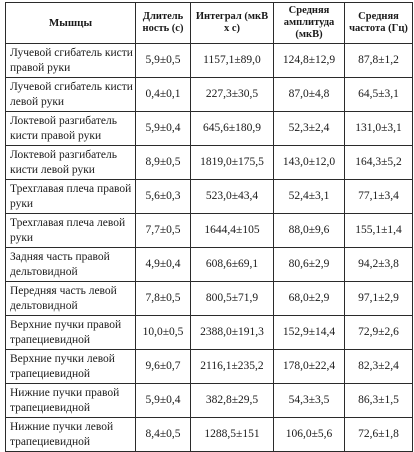  Describe the element at coordinates (309, 162) in the screenshot. I see `amplitude-cell: 143,0±12,0` at that location.